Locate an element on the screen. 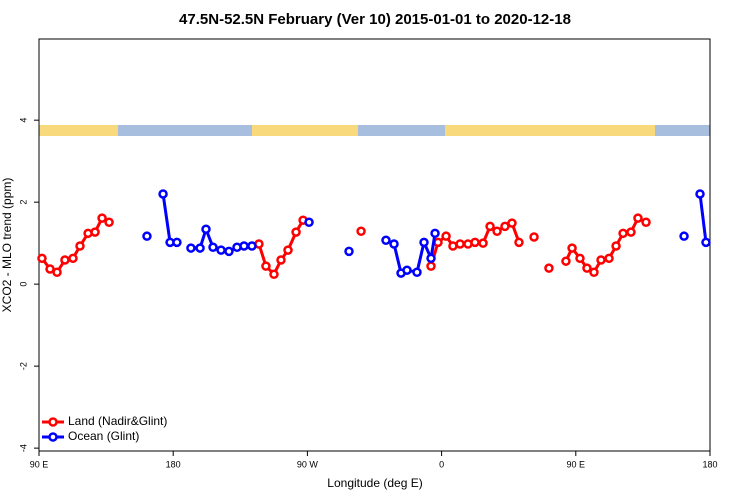 The image size is (750, 500). y-tick-label: 2 is located at coordinates (23, 202).